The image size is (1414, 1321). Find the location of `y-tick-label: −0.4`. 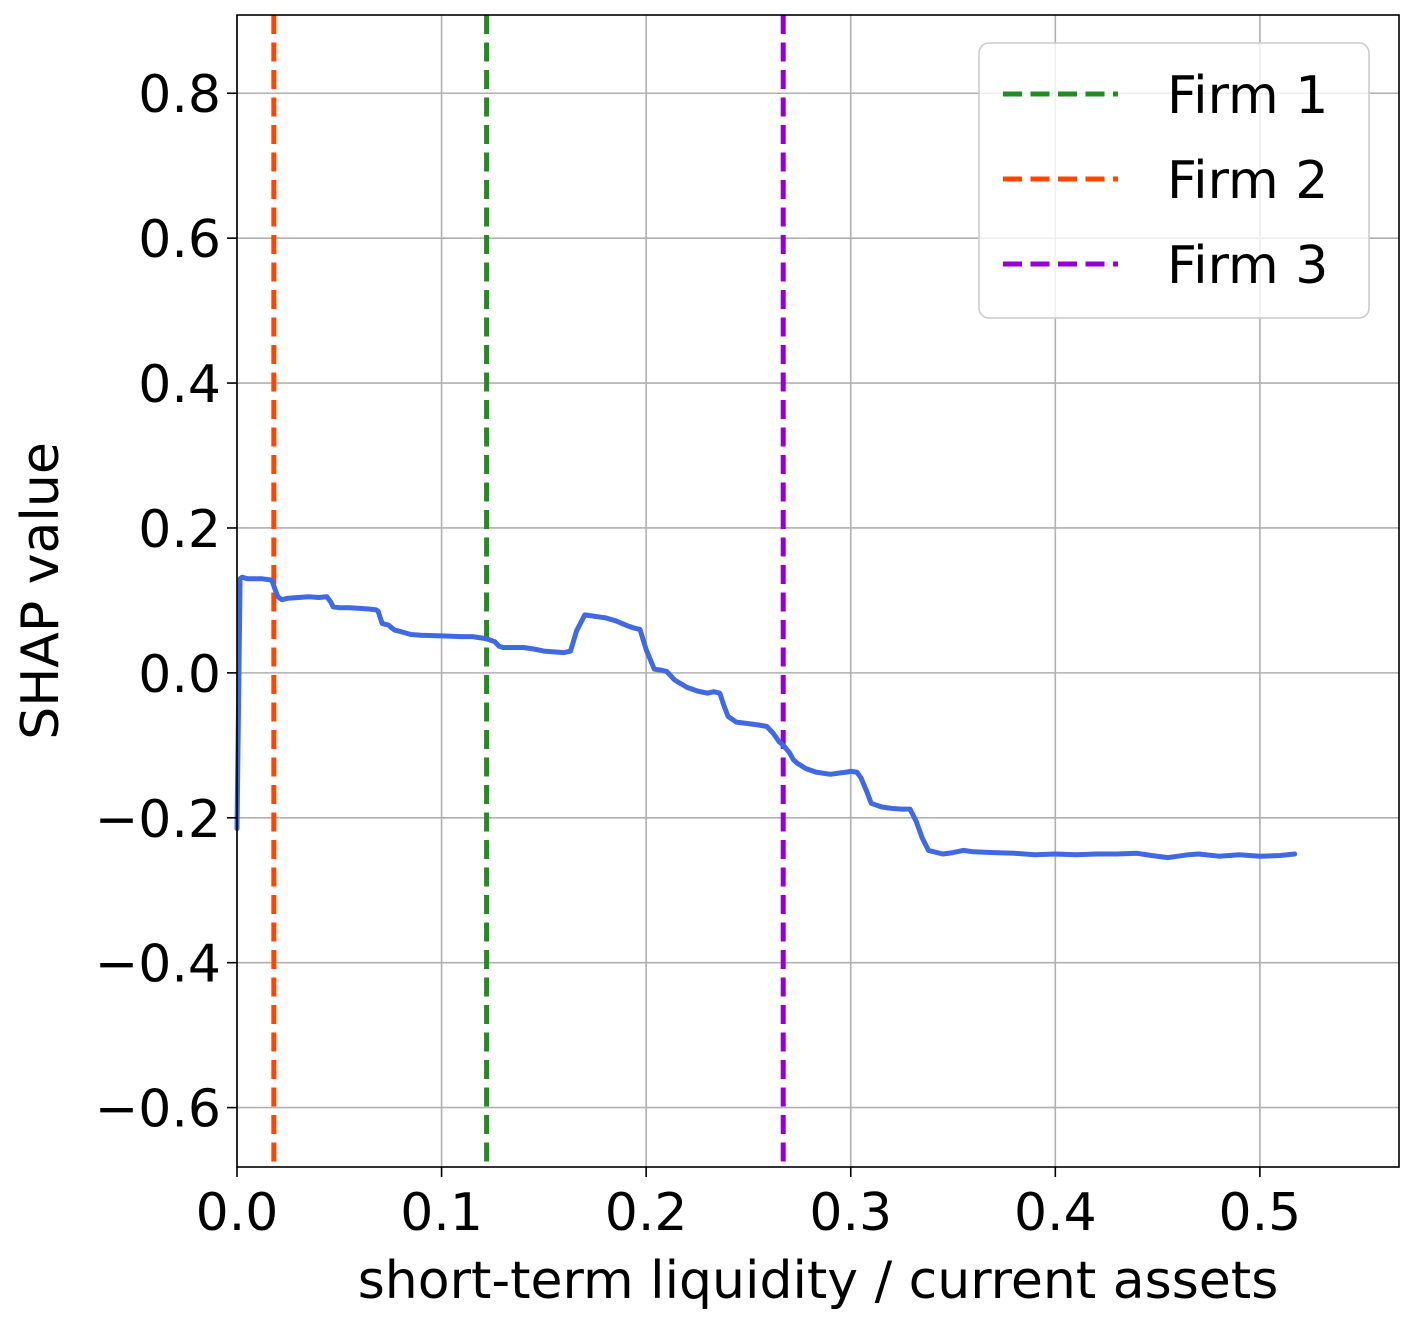

y-tick-label: −0.4 is located at coordinates (158, 965).